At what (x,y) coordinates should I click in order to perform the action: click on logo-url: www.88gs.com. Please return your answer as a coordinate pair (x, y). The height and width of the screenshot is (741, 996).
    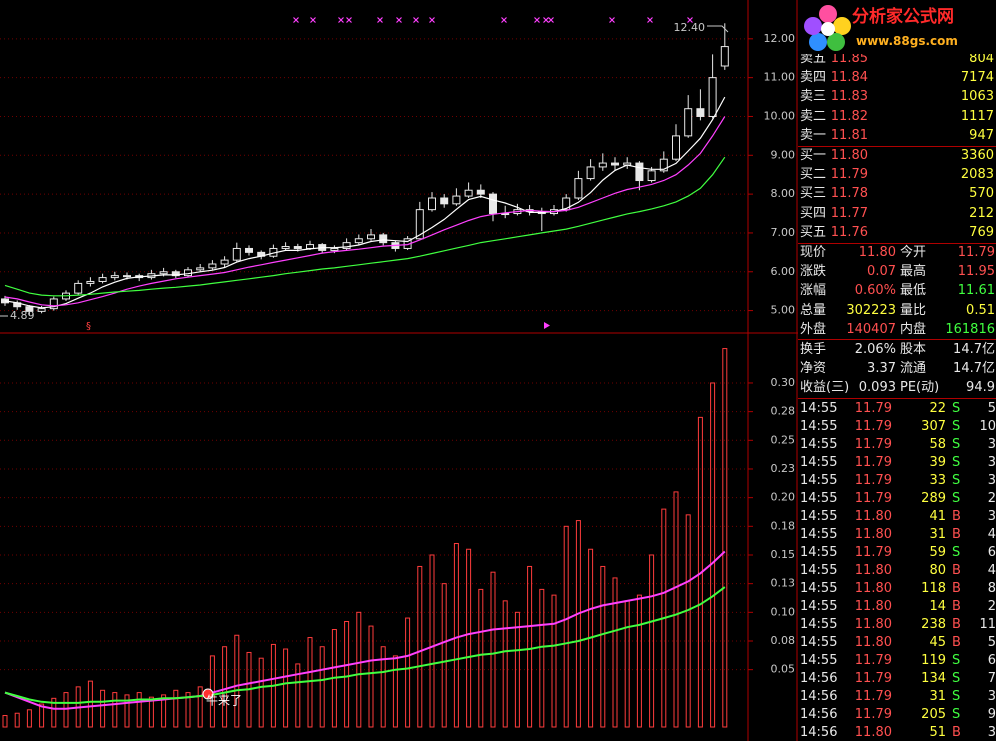
    Looking at the image, I should click on (907, 41).